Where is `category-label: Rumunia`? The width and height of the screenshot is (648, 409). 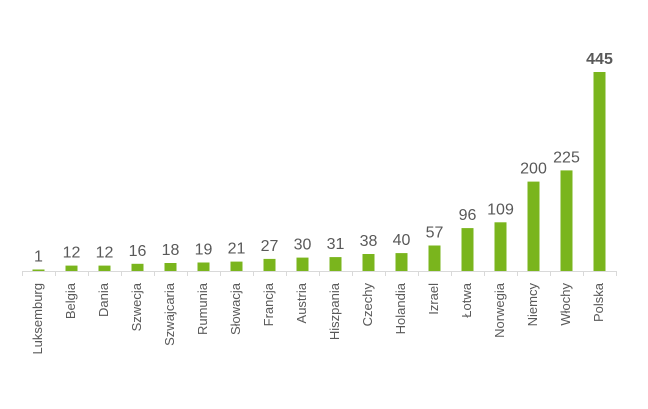
category-label: Rumunia is located at coordinates (202, 308).